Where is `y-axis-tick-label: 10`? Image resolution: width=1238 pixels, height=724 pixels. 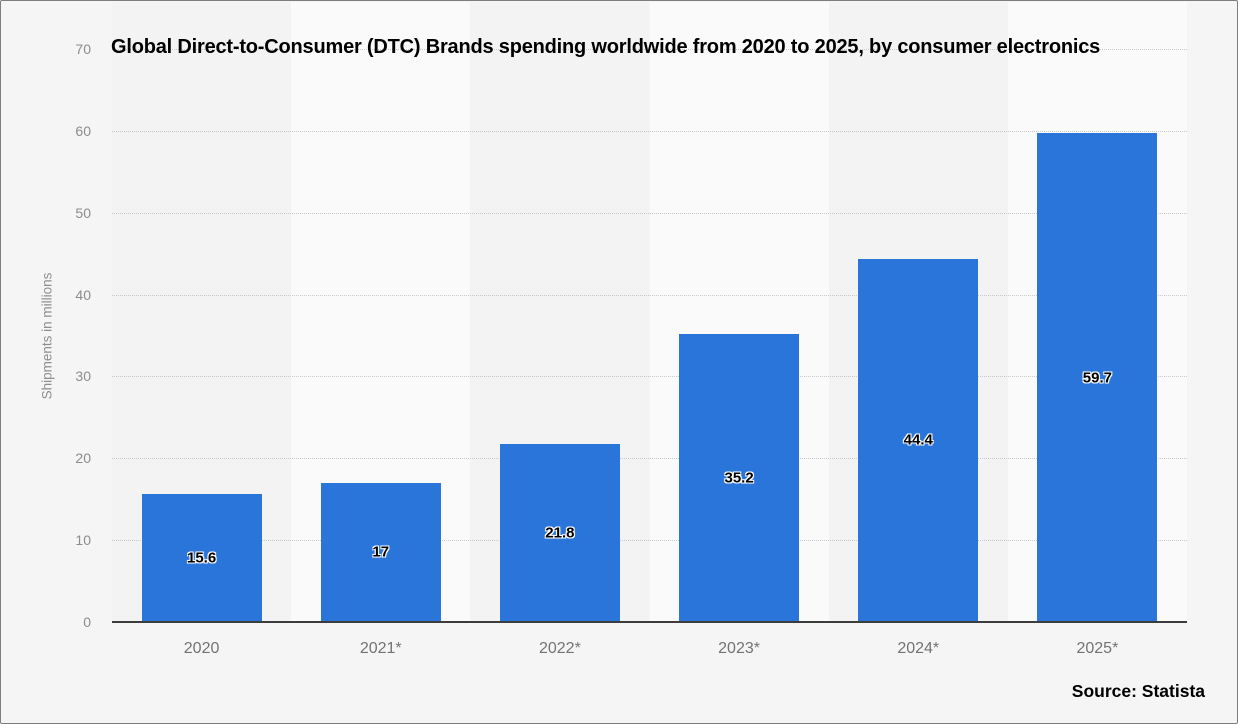 y-axis-tick-label: 10 is located at coordinates (83, 540).